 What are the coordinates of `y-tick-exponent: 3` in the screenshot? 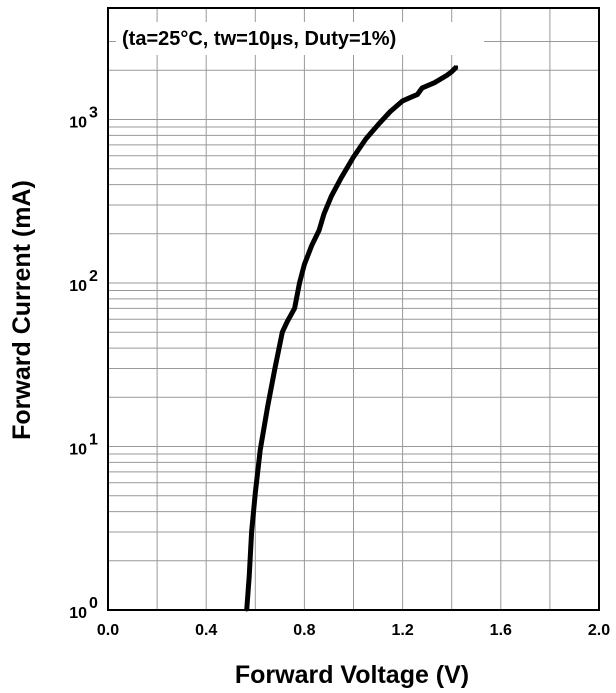 It's located at (93, 113).